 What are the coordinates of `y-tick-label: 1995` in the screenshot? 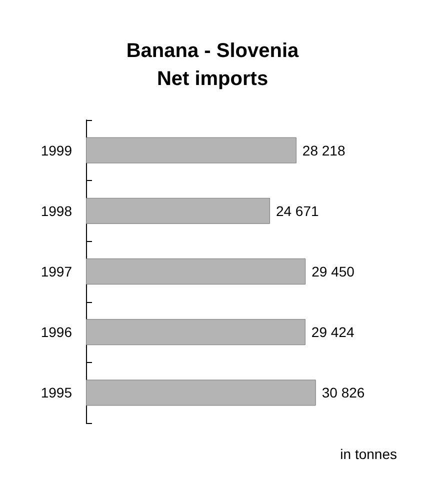 It's located at (56, 392).